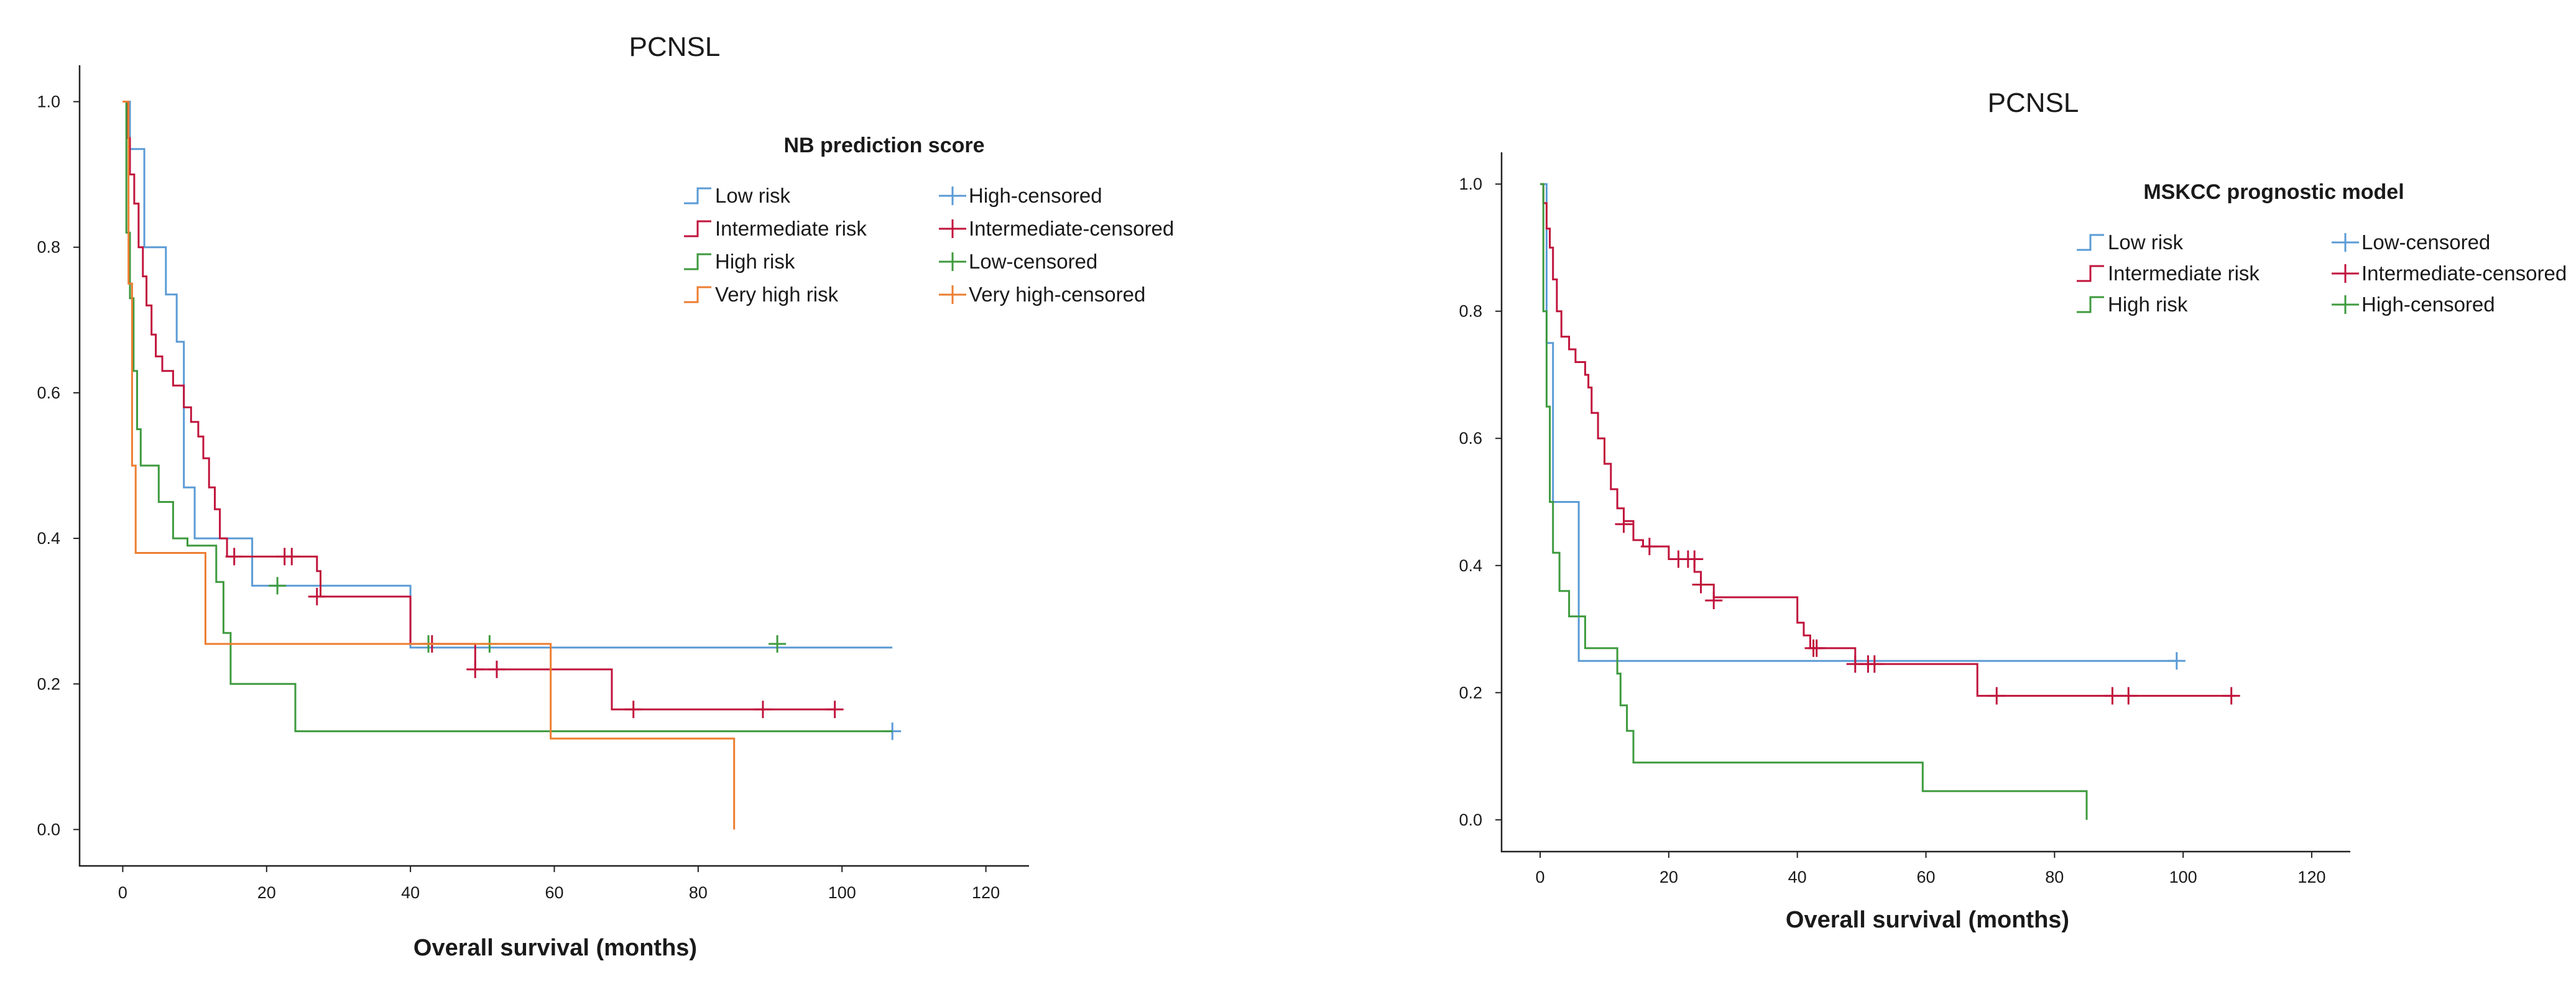 This screenshot has width=2576, height=984. What do you see at coordinates (1858, 422) in the screenshot?
I see `survival-curve-low-risk` at bounding box center [1858, 422].